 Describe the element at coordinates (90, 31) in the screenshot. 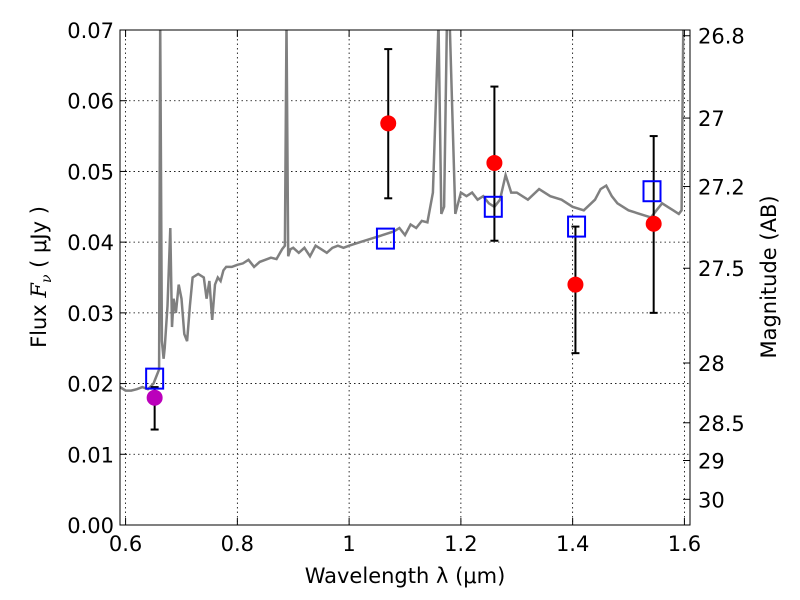

I see `y-tick-label: 0.07` at that location.